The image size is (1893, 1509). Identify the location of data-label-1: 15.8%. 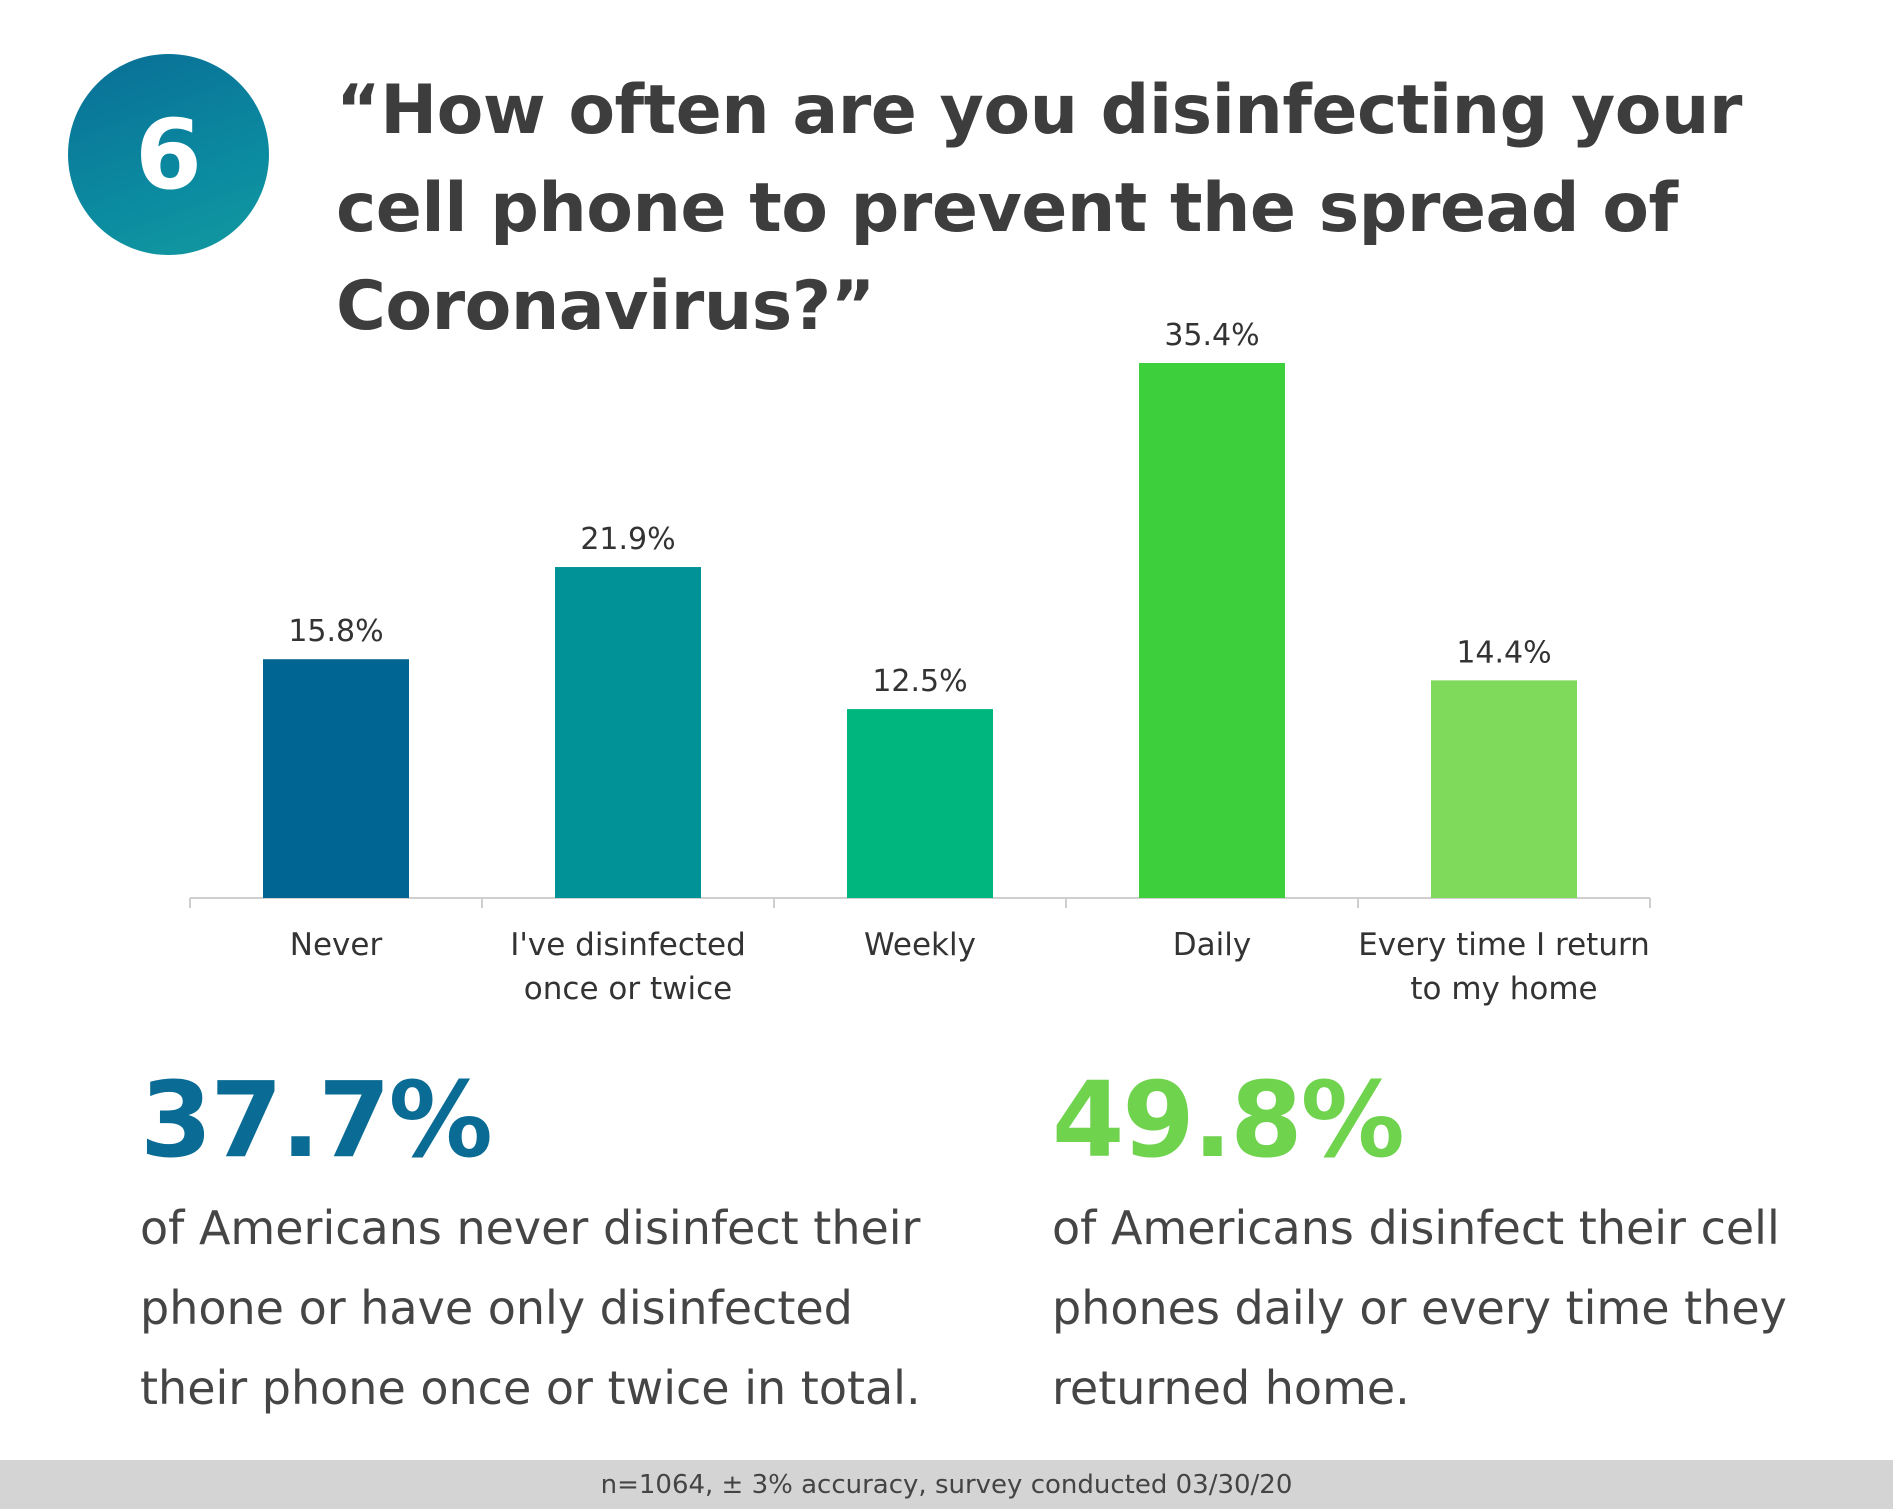
(335, 631).